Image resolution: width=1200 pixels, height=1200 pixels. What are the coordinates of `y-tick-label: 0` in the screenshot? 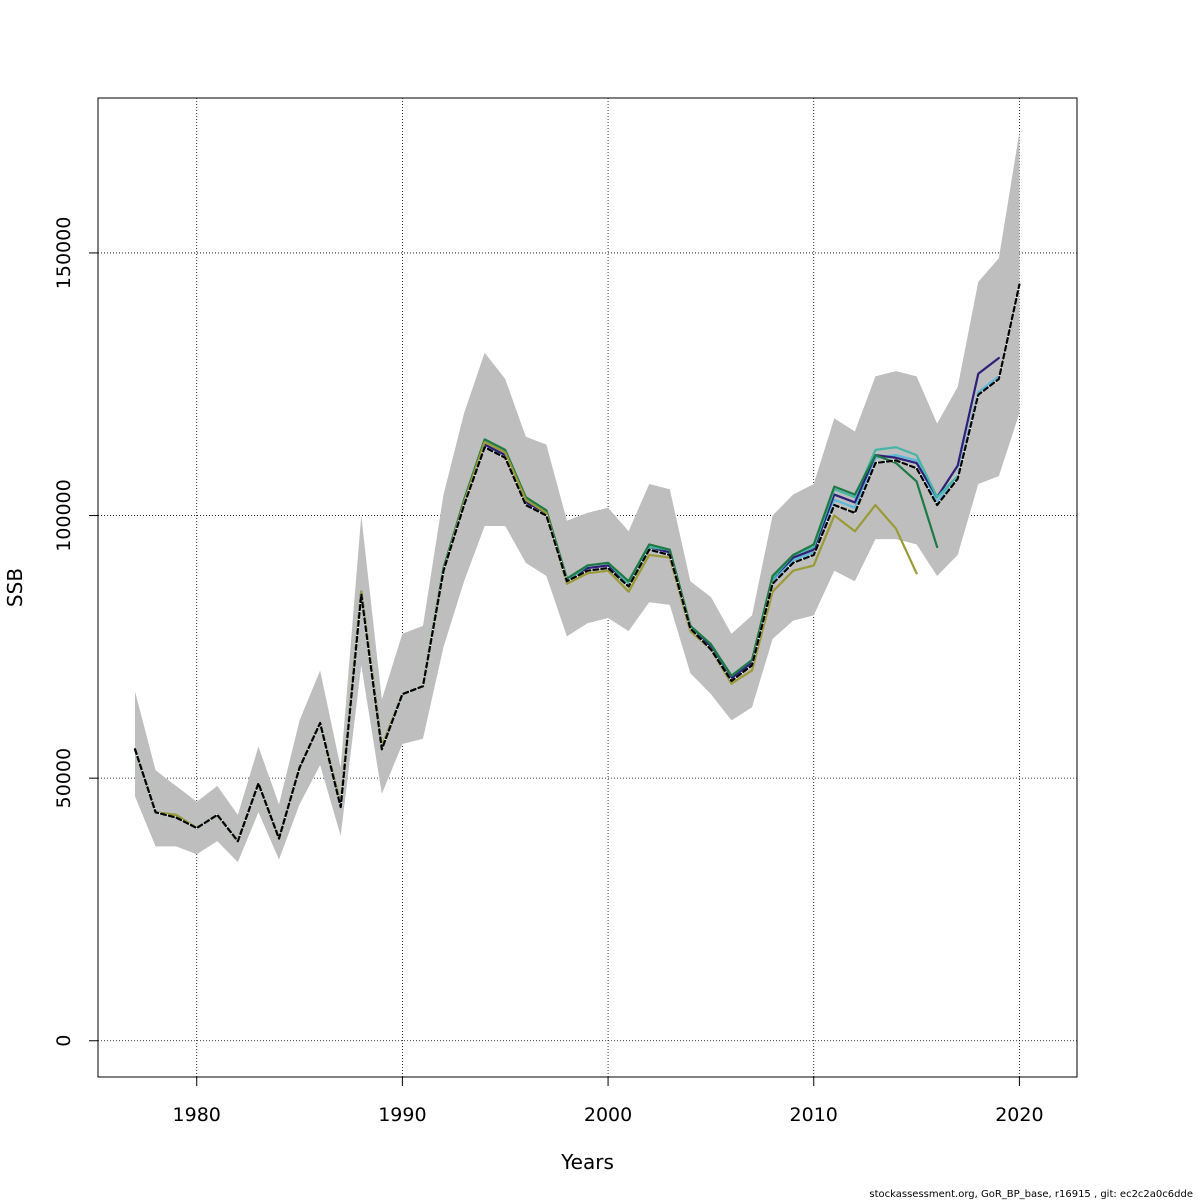 It's located at (64, 1041).